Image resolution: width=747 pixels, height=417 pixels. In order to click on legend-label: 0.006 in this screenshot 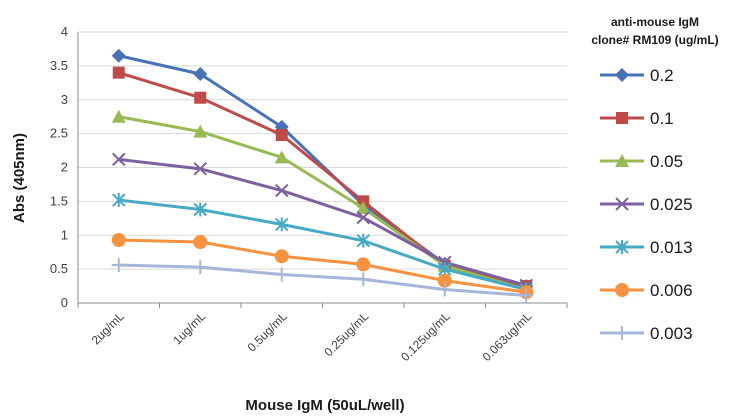, I will do `click(671, 290)`.